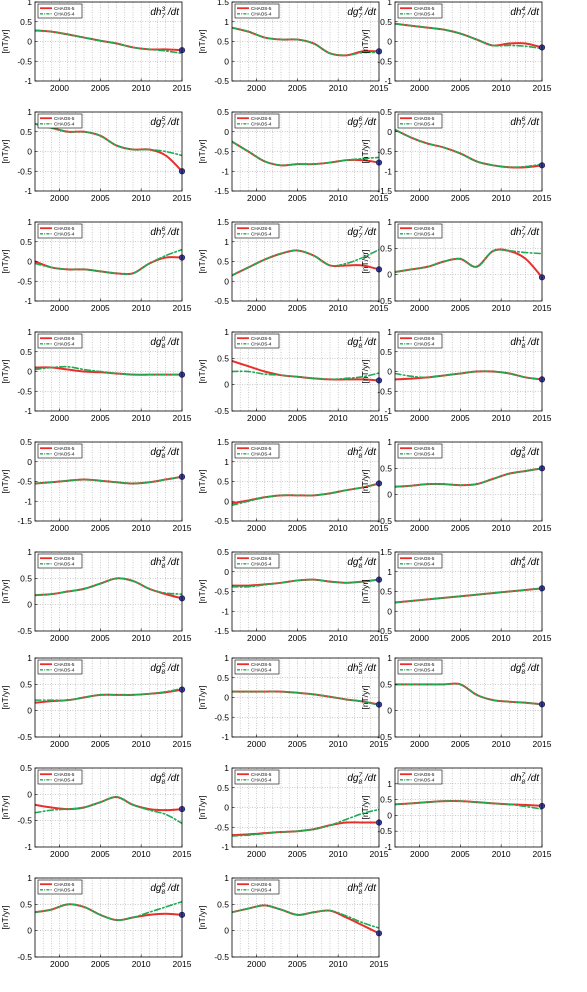 This screenshot has height=992, width=587. Describe the element at coordinates (362, 563) in the screenshot. I see `panel-title: dg4 8 /dt` at that location.